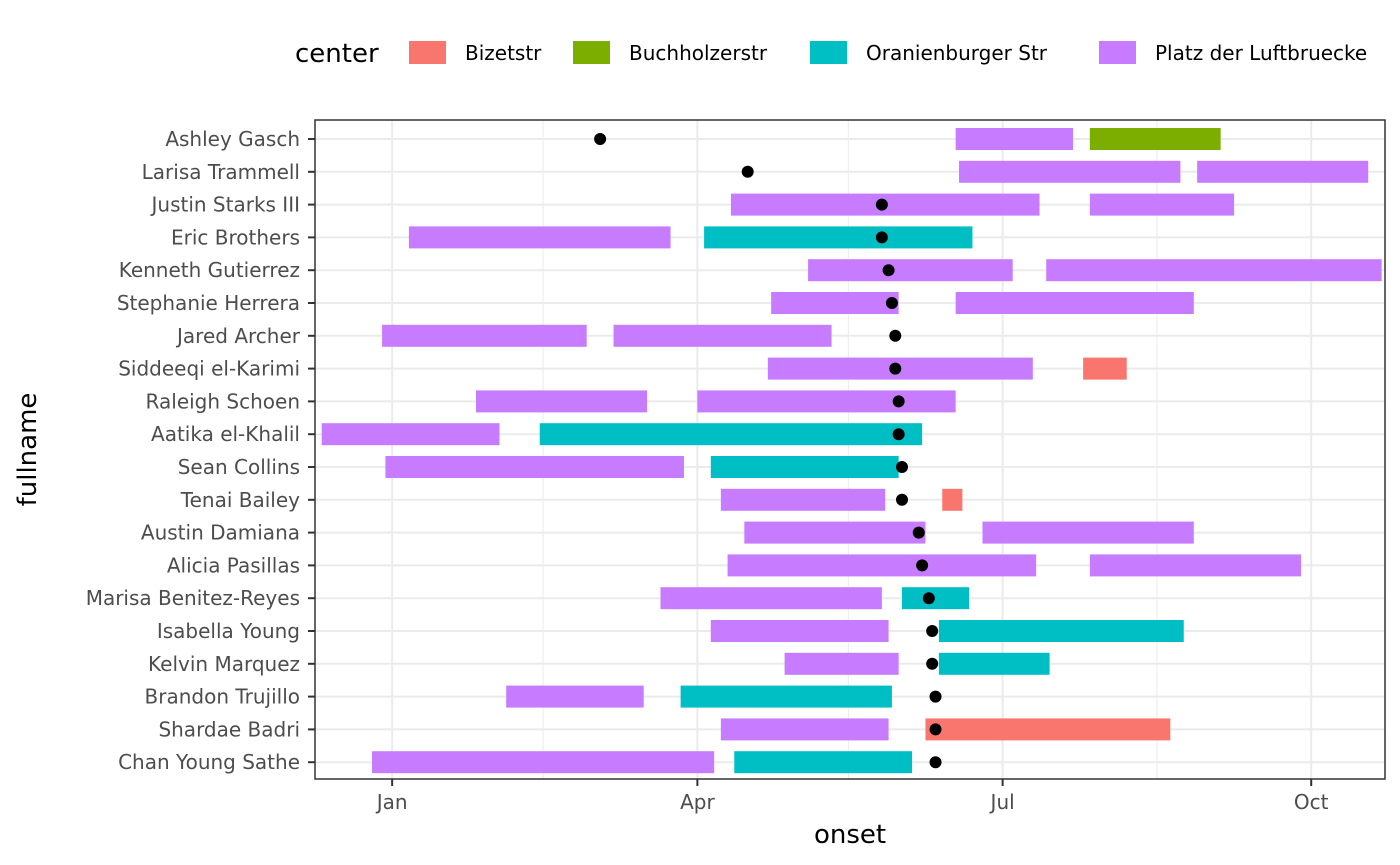  What do you see at coordinates (591, 52) in the screenshot?
I see `legend-key-buchholzerstr` at bounding box center [591, 52].